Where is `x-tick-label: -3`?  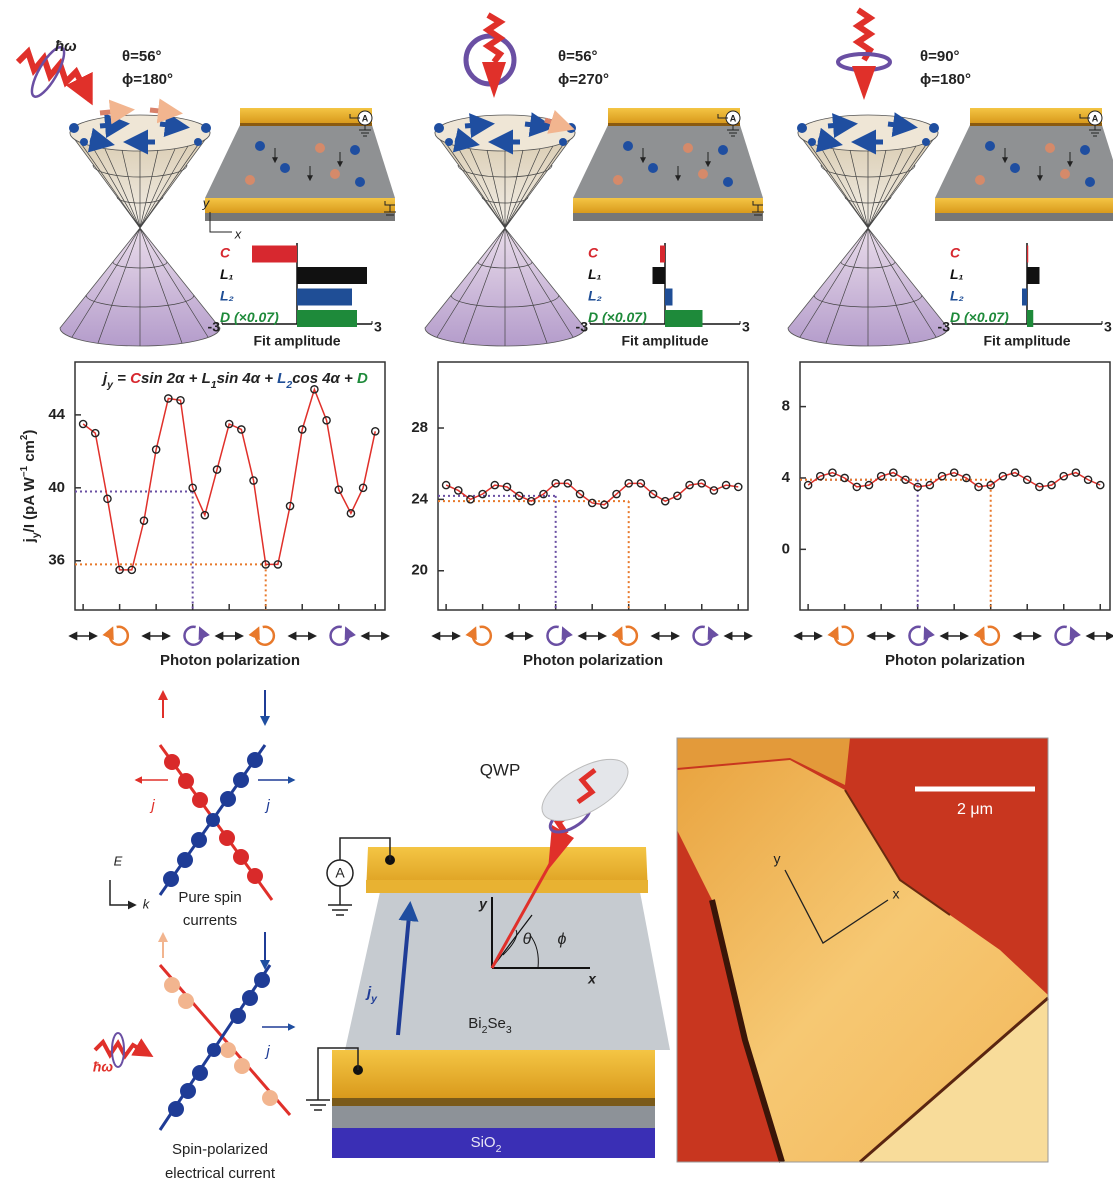 x-tick-label: -3 is located at coordinates (582, 327).